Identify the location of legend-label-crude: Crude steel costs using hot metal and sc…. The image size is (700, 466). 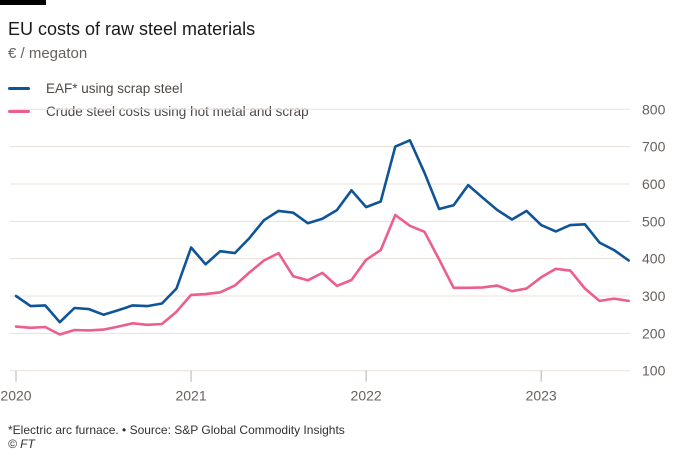
(177, 111).